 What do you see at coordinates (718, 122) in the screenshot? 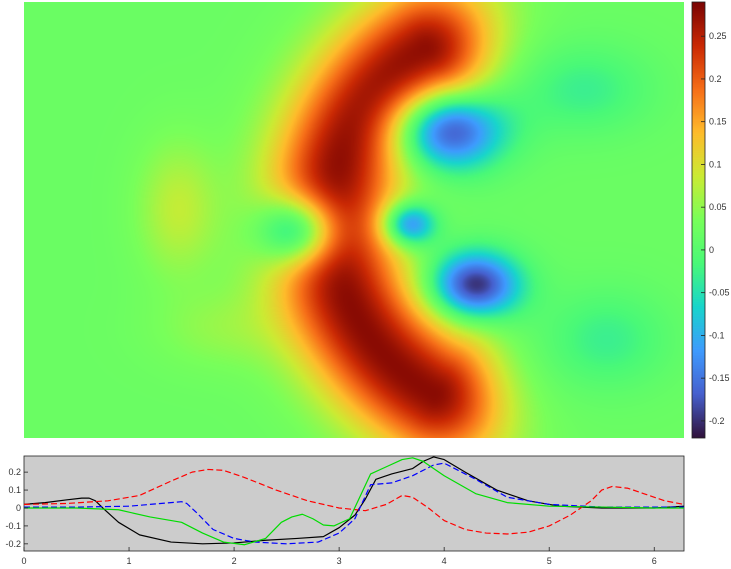
I see `colorbar-tick-label: 0.15` at bounding box center [718, 122].